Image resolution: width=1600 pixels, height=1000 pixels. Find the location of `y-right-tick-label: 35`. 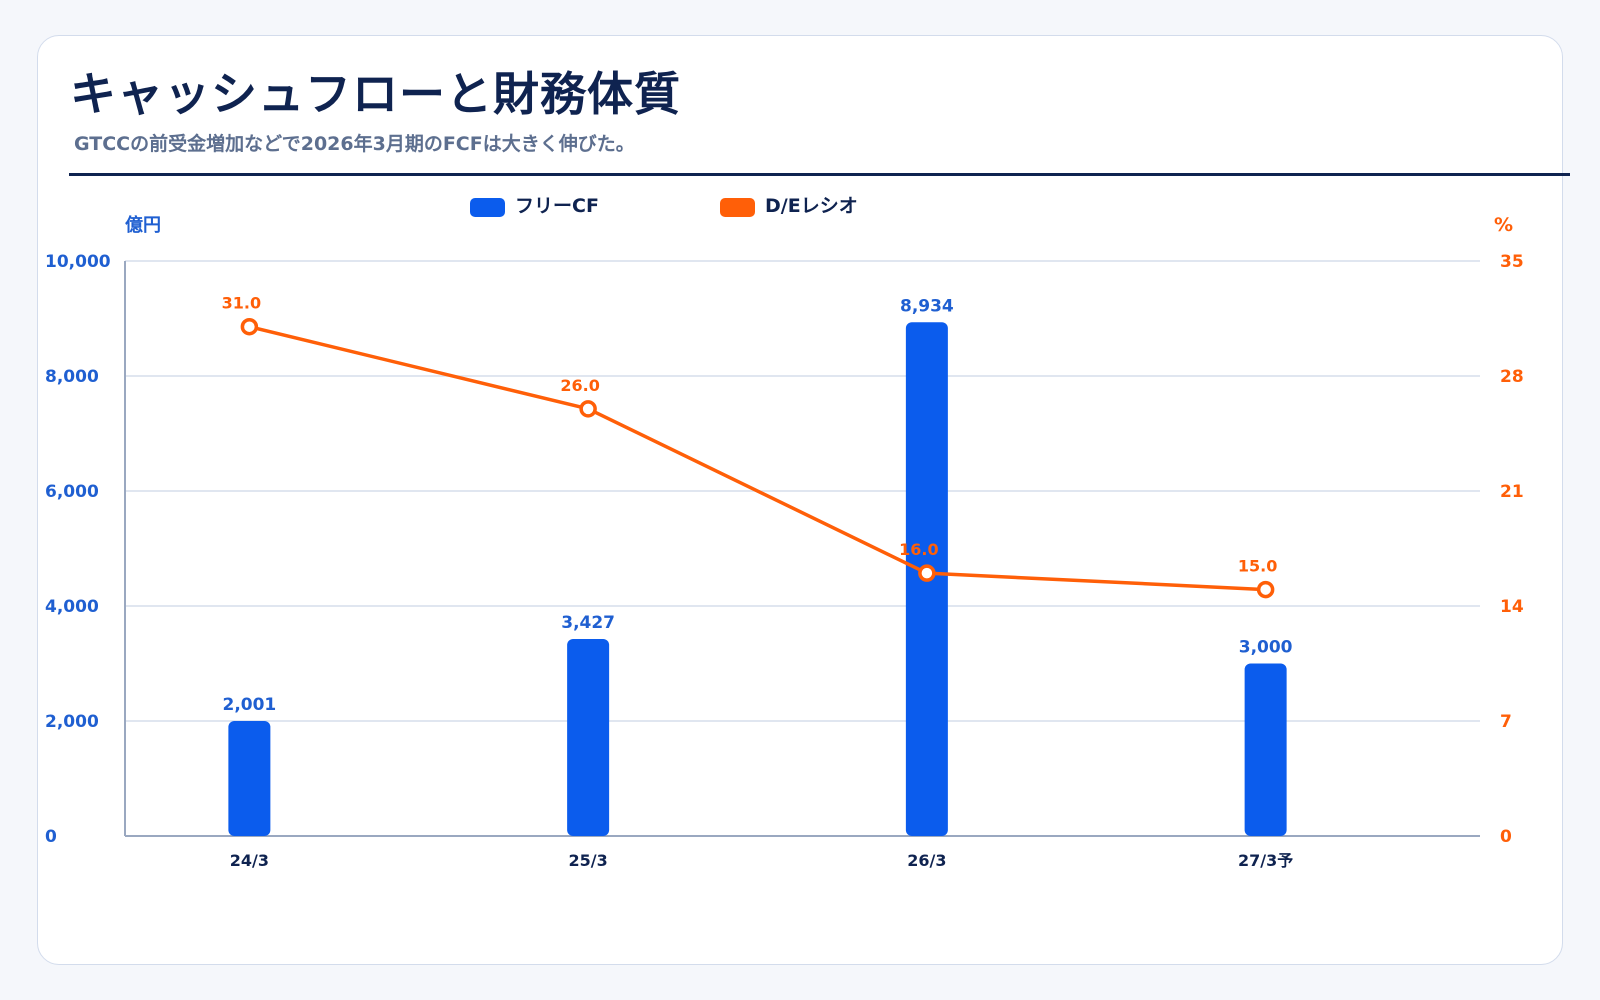

y-right-tick-label: 35 is located at coordinates (1512, 262).